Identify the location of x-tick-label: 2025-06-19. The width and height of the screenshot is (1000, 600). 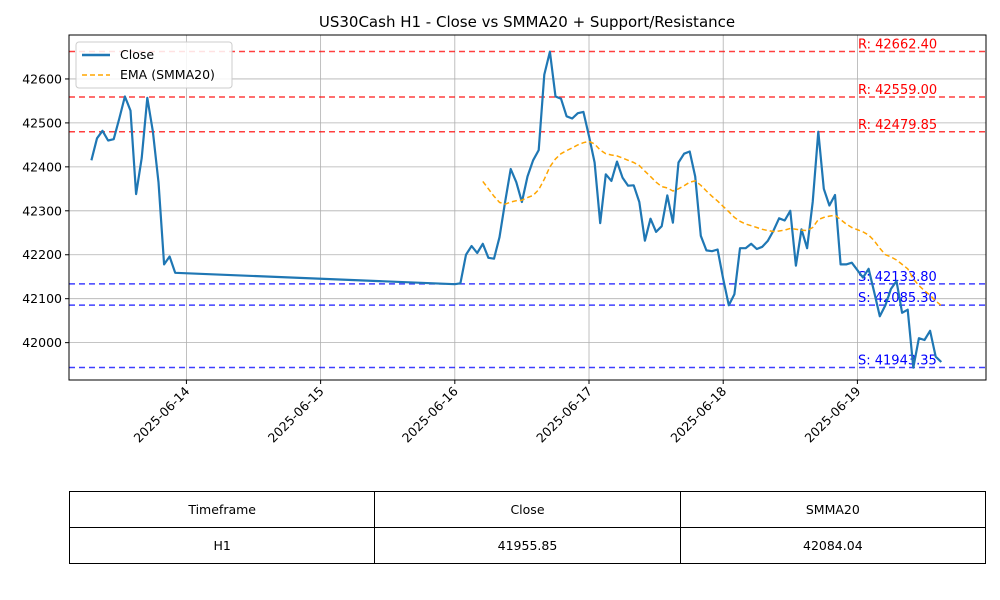
(833, 414).